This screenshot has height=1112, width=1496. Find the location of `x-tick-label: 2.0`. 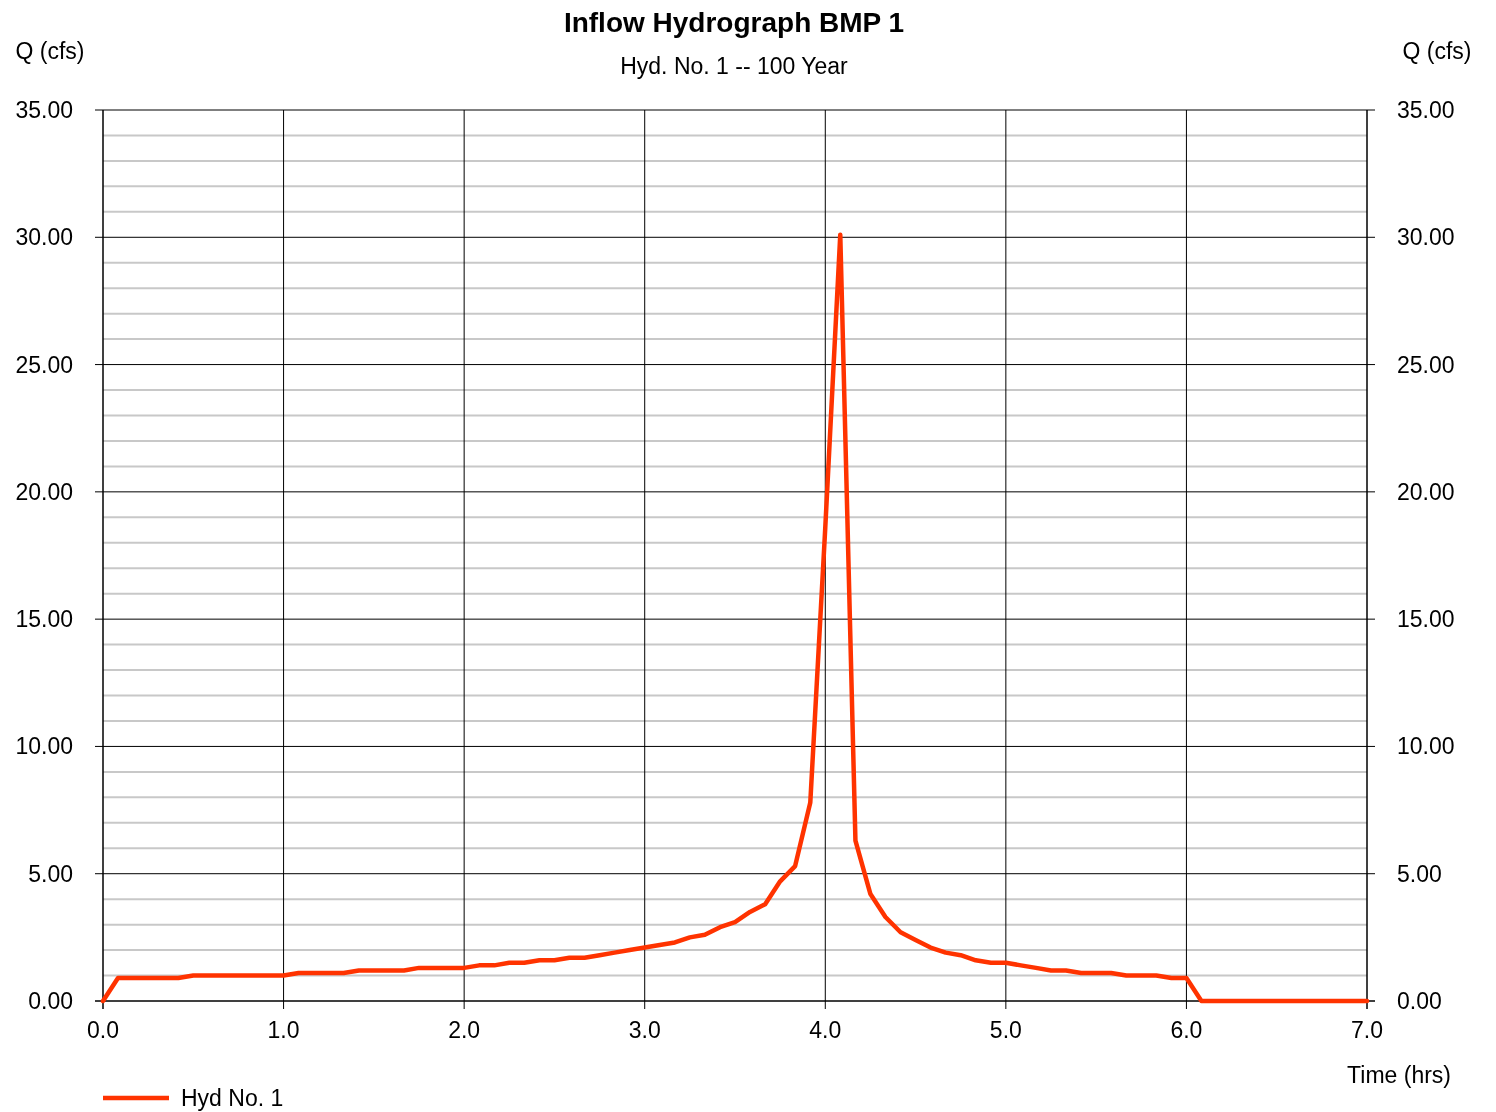

x-tick-label: 2.0 is located at coordinates (464, 1030).